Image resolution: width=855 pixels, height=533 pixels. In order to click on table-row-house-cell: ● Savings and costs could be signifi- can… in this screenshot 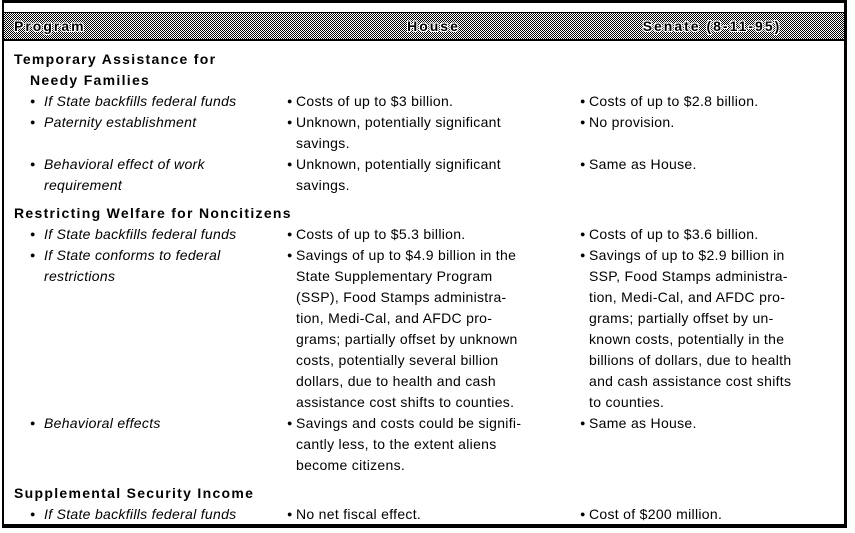, I will do `click(433, 444)`.